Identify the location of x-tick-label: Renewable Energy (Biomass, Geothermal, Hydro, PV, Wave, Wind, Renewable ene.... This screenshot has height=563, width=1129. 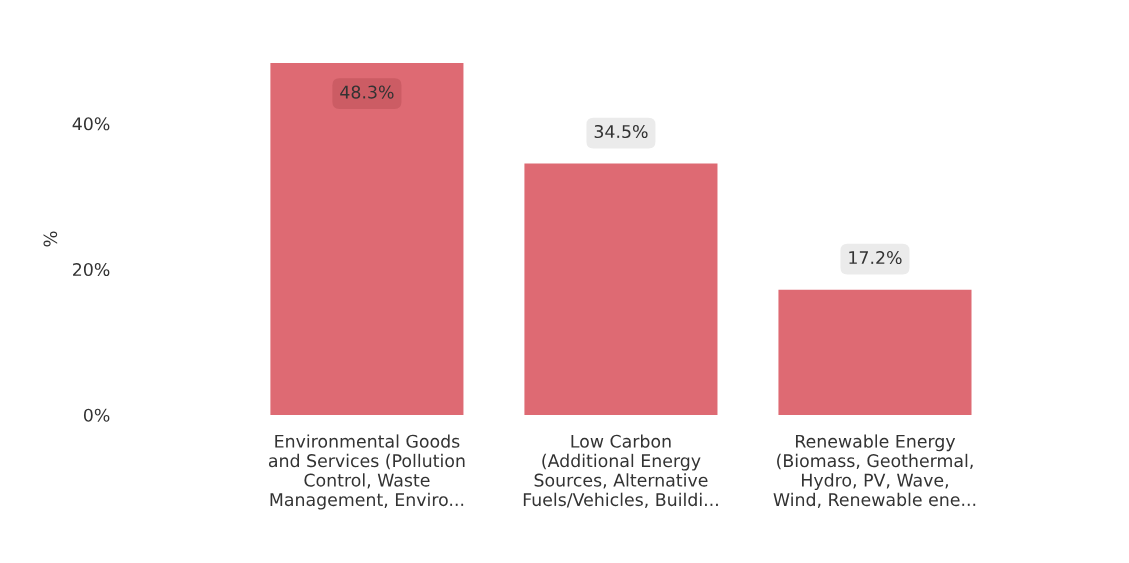
(874, 471).